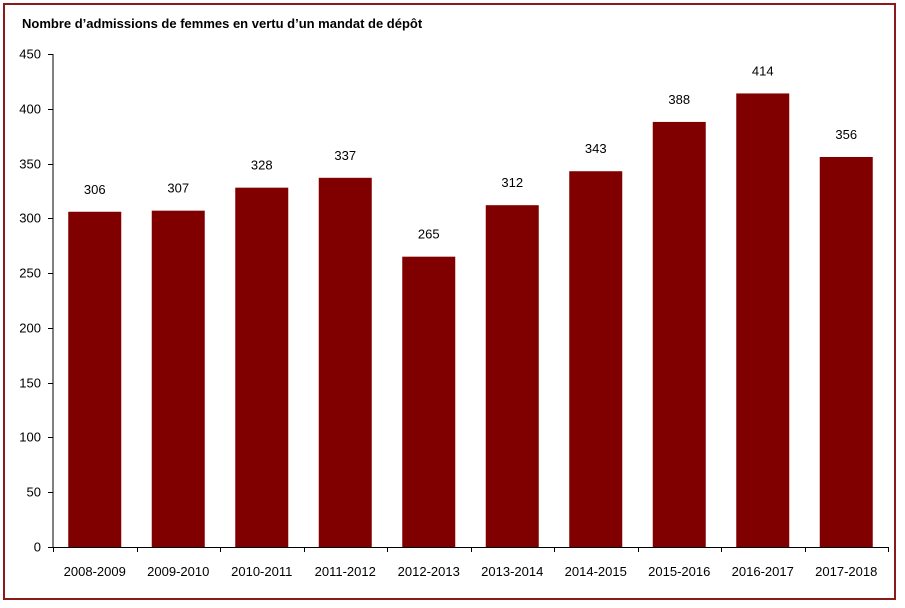 The width and height of the screenshot is (905, 608). What do you see at coordinates (30, 437) in the screenshot?
I see `y-tick-label: 100` at bounding box center [30, 437].